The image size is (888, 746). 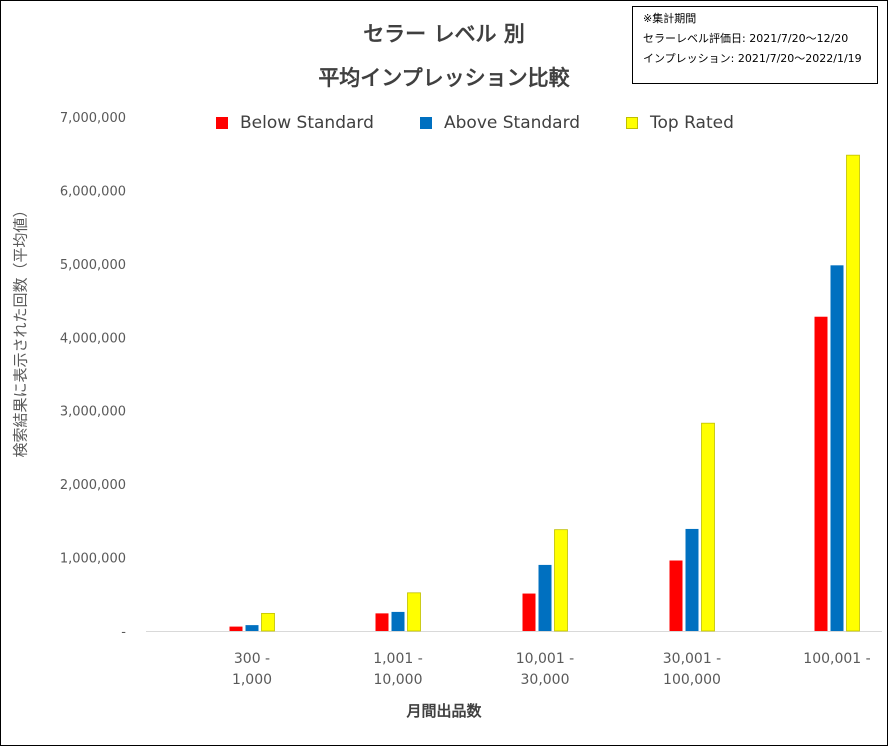 I want to click on x-tick-label: 1,000, so click(x=252, y=680).